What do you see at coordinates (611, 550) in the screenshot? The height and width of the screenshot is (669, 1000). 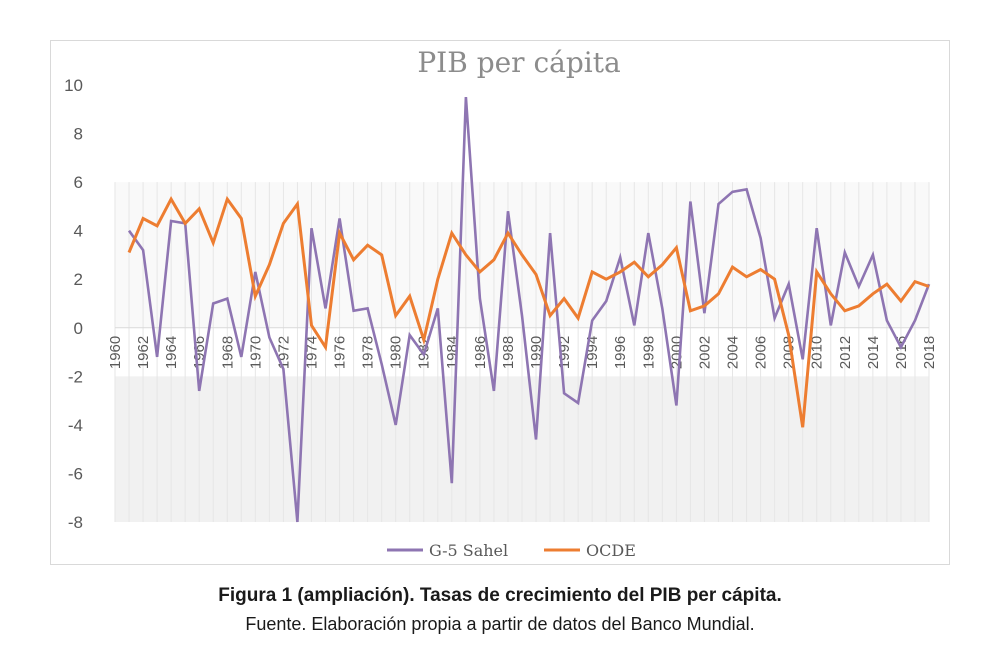 I see `legend-label: OCDE` at bounding box center [611, 550].